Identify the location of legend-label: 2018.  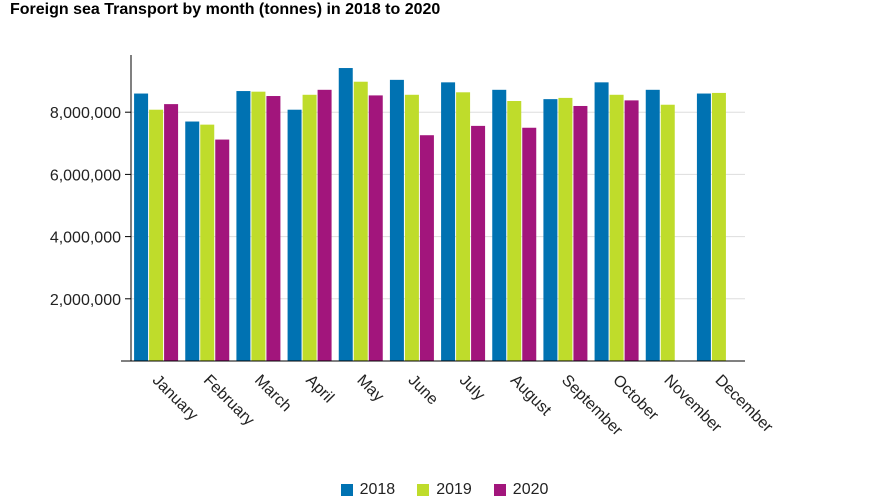
(377, 489).